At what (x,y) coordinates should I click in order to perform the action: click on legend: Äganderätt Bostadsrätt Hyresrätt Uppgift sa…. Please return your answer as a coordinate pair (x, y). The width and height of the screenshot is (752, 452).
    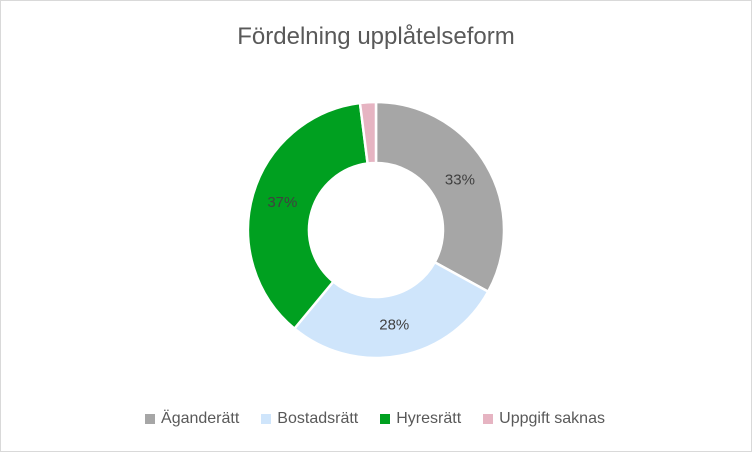
    Looking at the image, I should click on (375, 419).